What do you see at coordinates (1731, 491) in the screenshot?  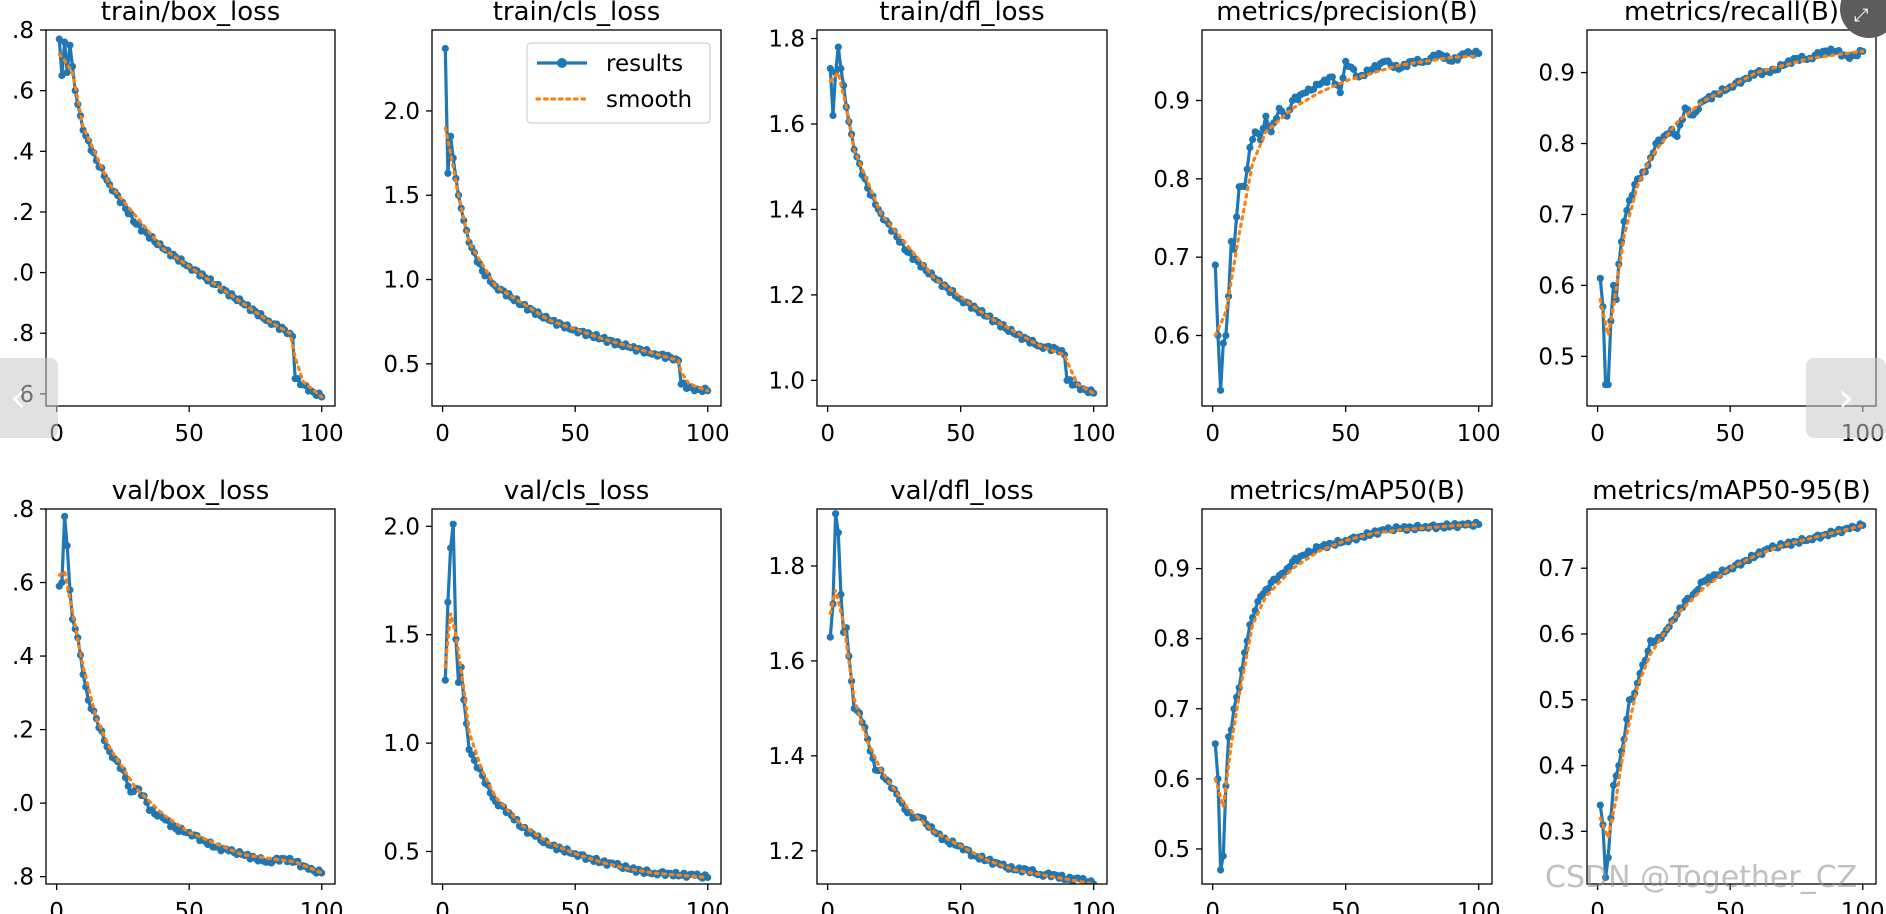 I see `chart-title: metrics/mAP50-95(B)` at bounding box center [1731, 491].